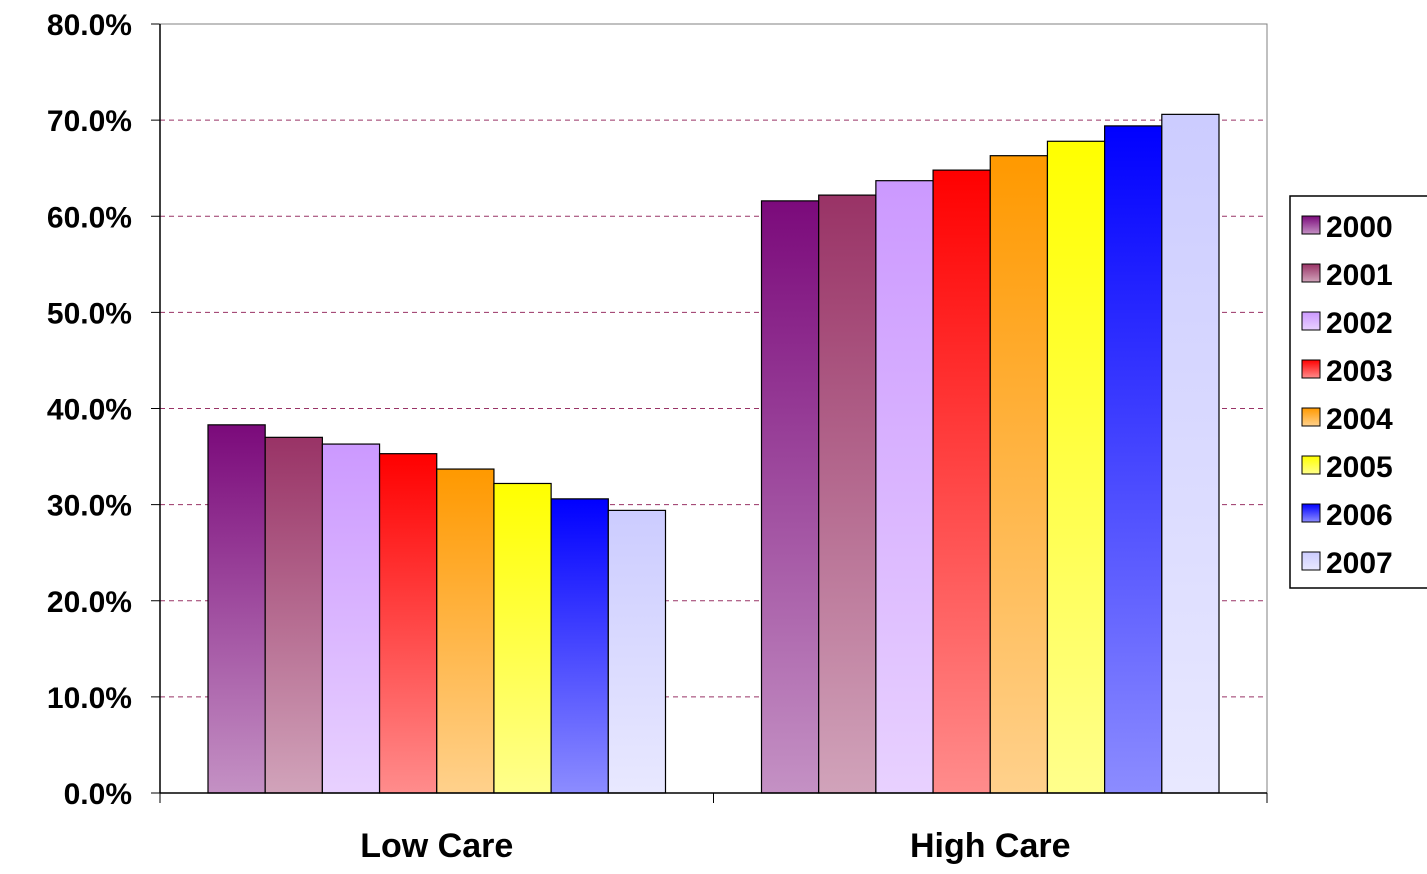 This screenshot has height=874, width=1427. I want to click on bar-2000-high-care, so click(790, 497).